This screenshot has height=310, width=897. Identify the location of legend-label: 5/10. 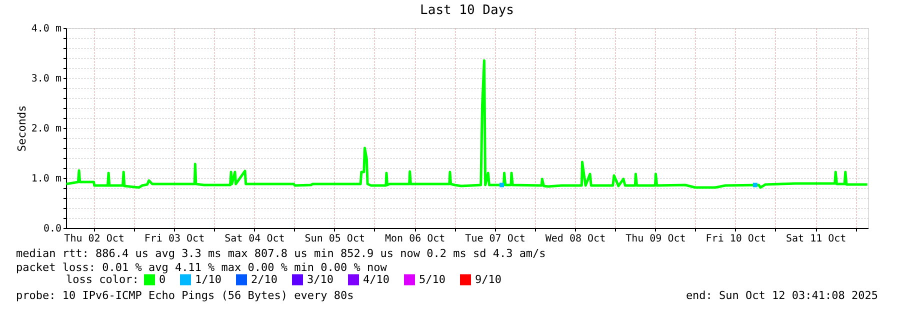
(432, 279).